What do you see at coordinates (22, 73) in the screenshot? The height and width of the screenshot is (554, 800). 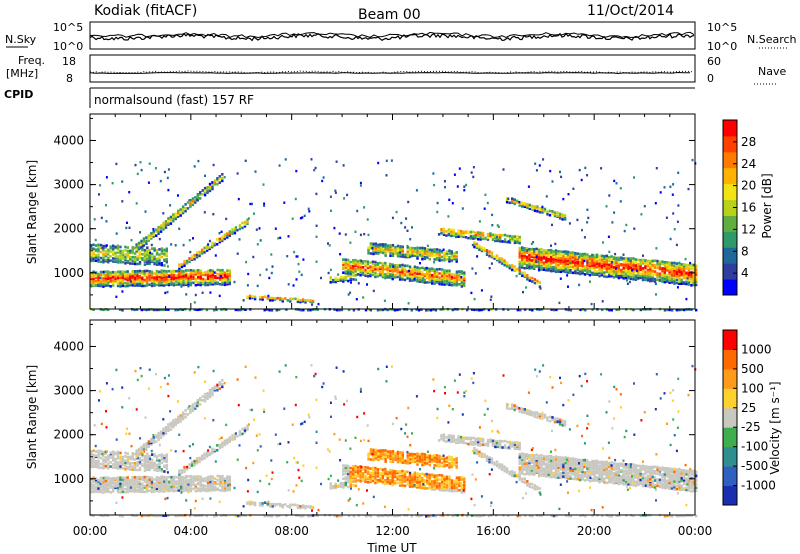 I see `freq-unit: [MHz]` at bounding box center [22, 73].